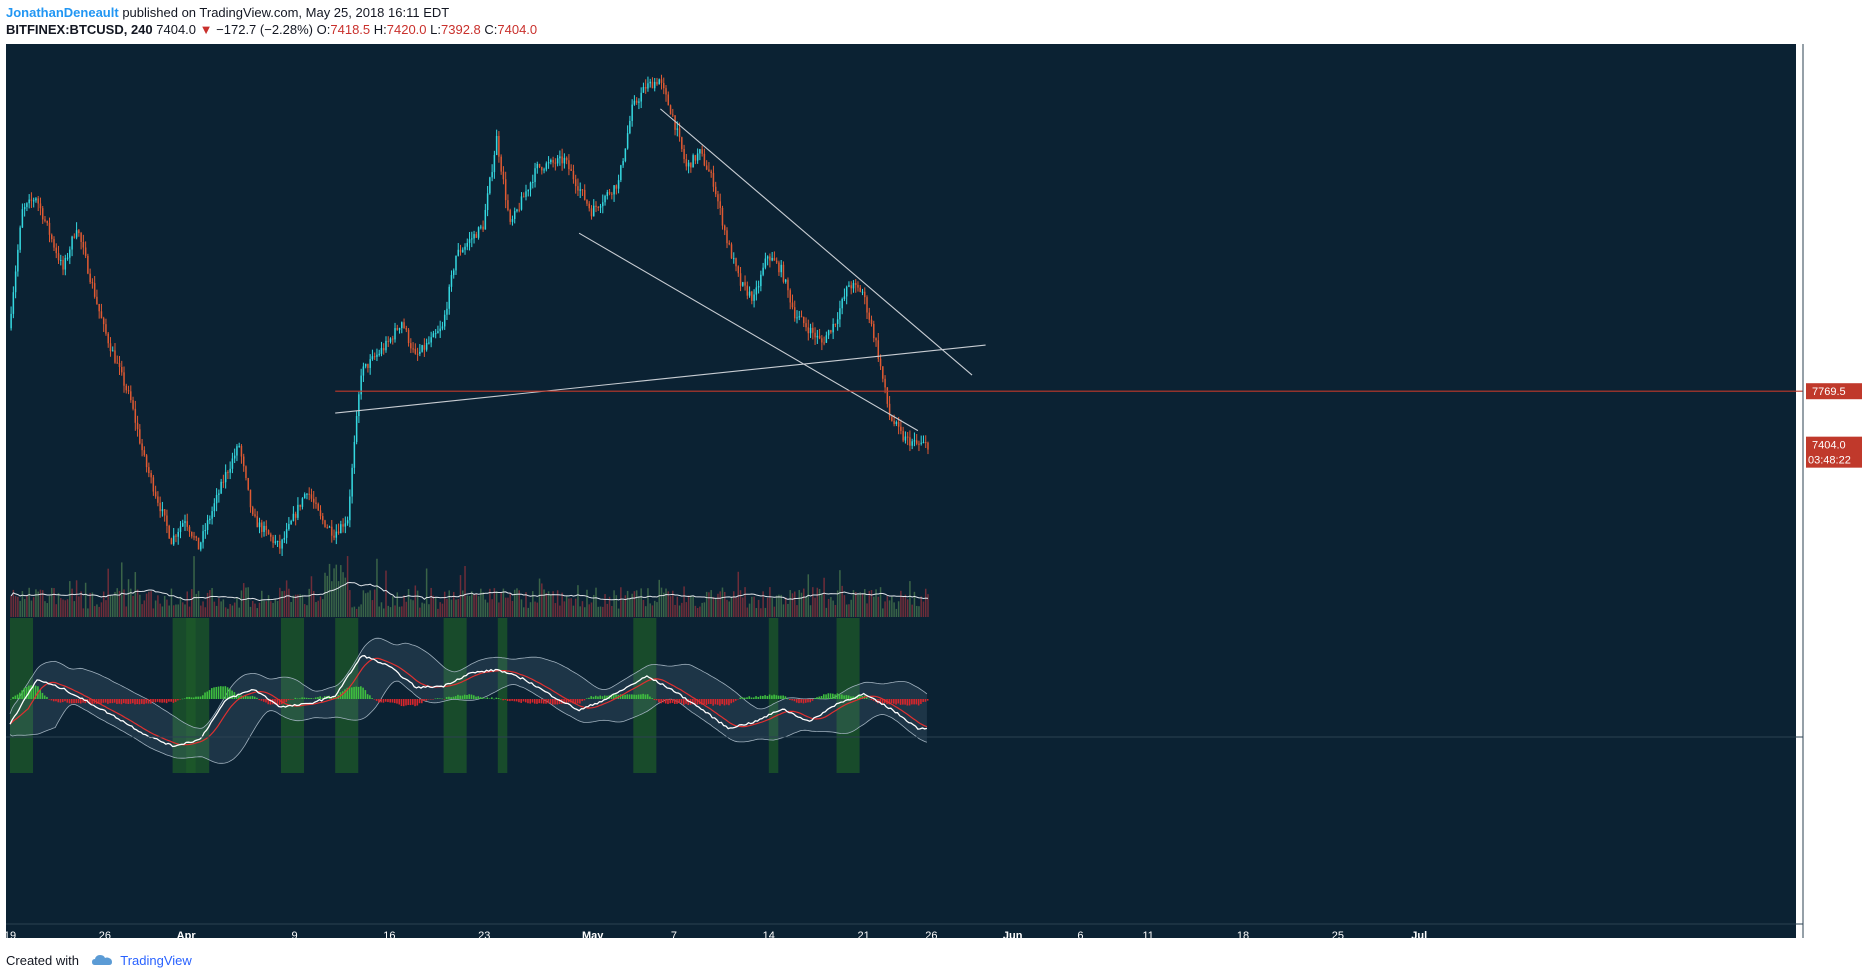 The height and width of the screenshot is (980, 1873). What do you see at coordinates (156, 960) in the screenshot?
I see `tradingview-brand-link: TradingView` at bounding box center [156, 960].